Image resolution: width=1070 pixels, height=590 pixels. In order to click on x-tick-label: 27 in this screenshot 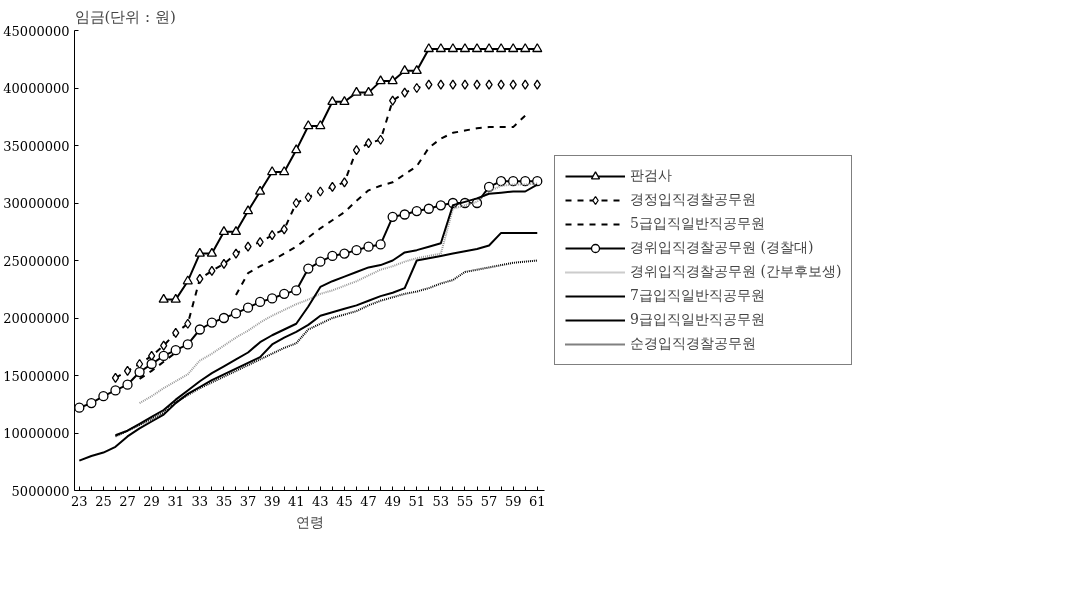, I will do `click(127, 501)`.